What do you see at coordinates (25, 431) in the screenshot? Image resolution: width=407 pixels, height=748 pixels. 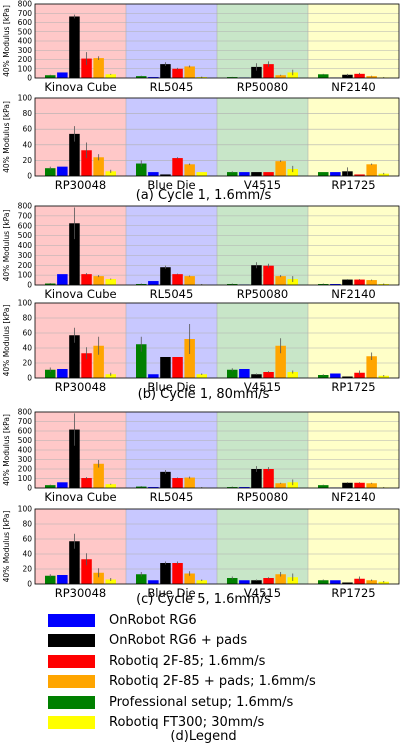 I see `y-tick-label: 600` at bounding box center [25, 431].